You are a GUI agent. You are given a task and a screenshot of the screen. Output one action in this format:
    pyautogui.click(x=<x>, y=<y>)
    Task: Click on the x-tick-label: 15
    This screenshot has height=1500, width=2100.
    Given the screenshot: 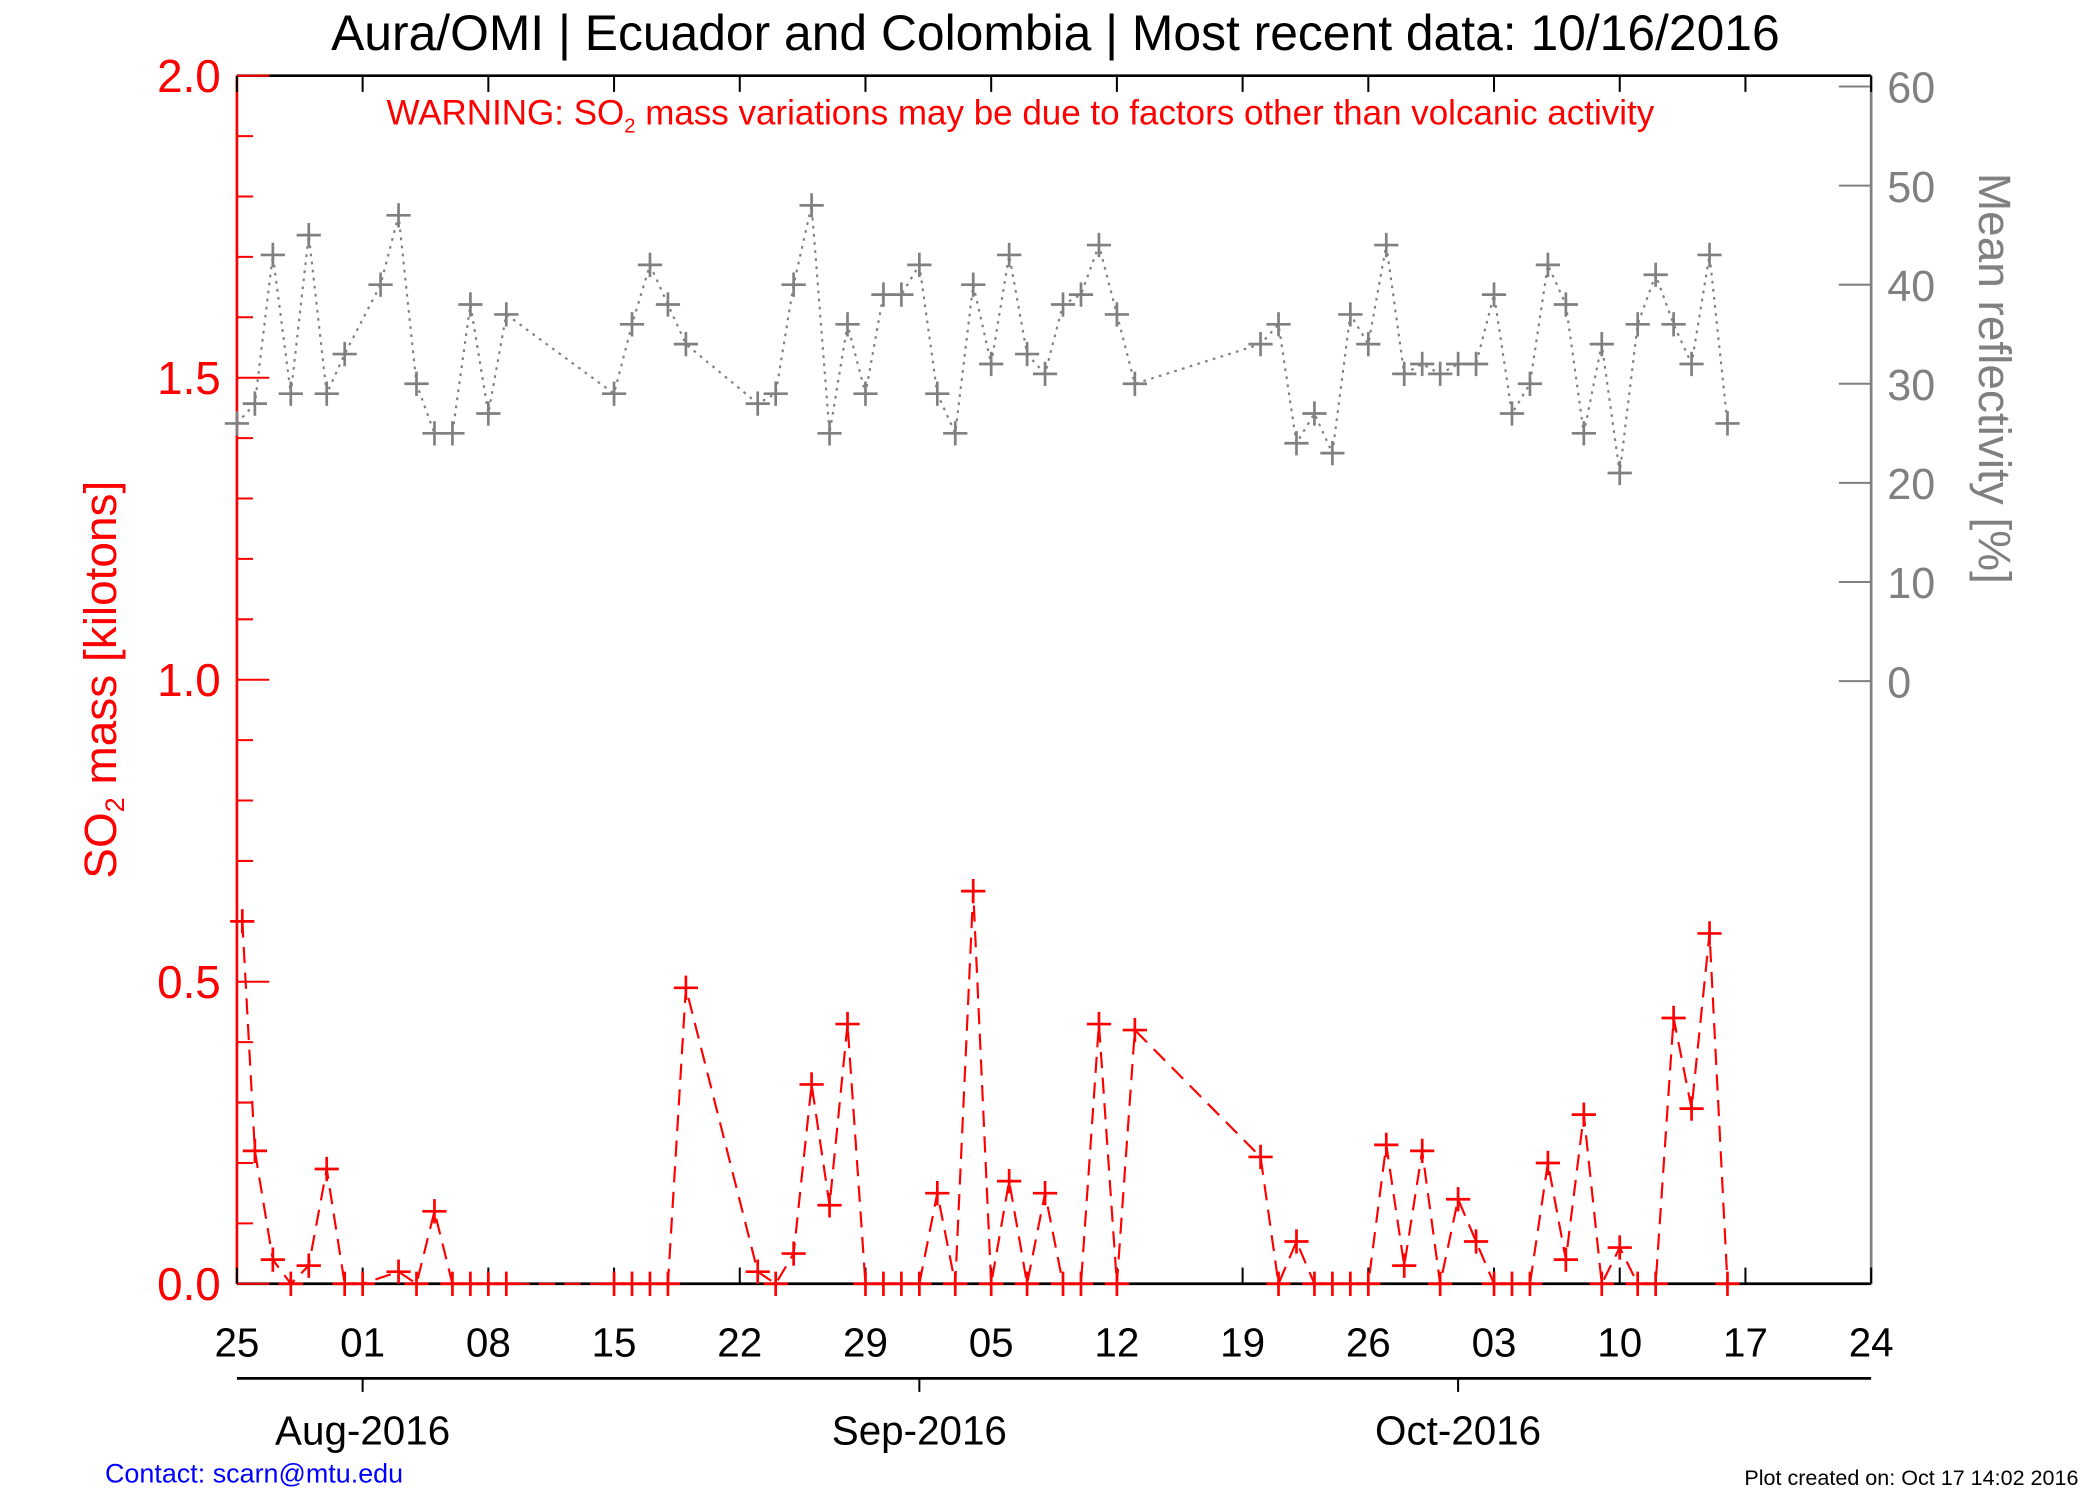 What is the action you would take?
    pyautogui.click(x=614, y=1343)
    